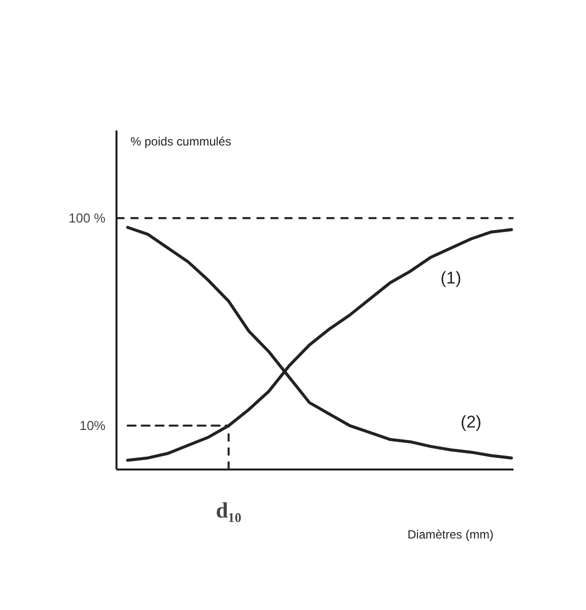 The image size is (586, 610). Describe the element at coordinates (451, 535) in the screenshot. I see `x-axis-title: Diamètres (mm)` at that location.